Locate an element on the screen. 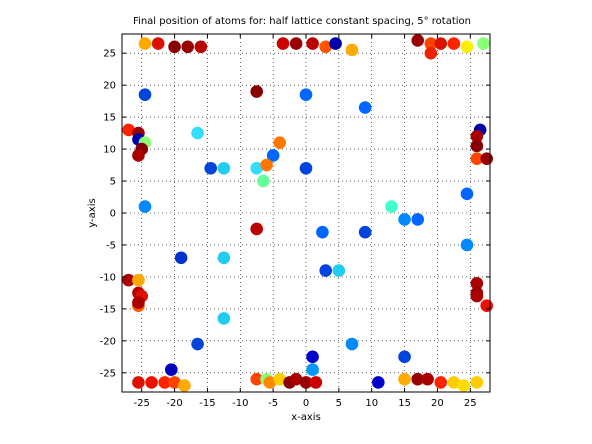 The width and height of the screenshot is (592, 444). y-tick-label: -25 is located at coordinates (108, 373).